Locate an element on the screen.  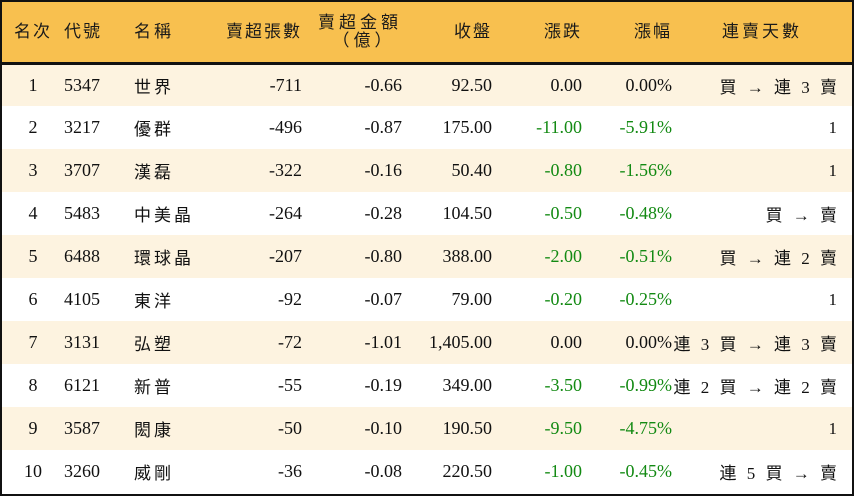
cell-change: -9.50 is located at coordinates (563, 428).